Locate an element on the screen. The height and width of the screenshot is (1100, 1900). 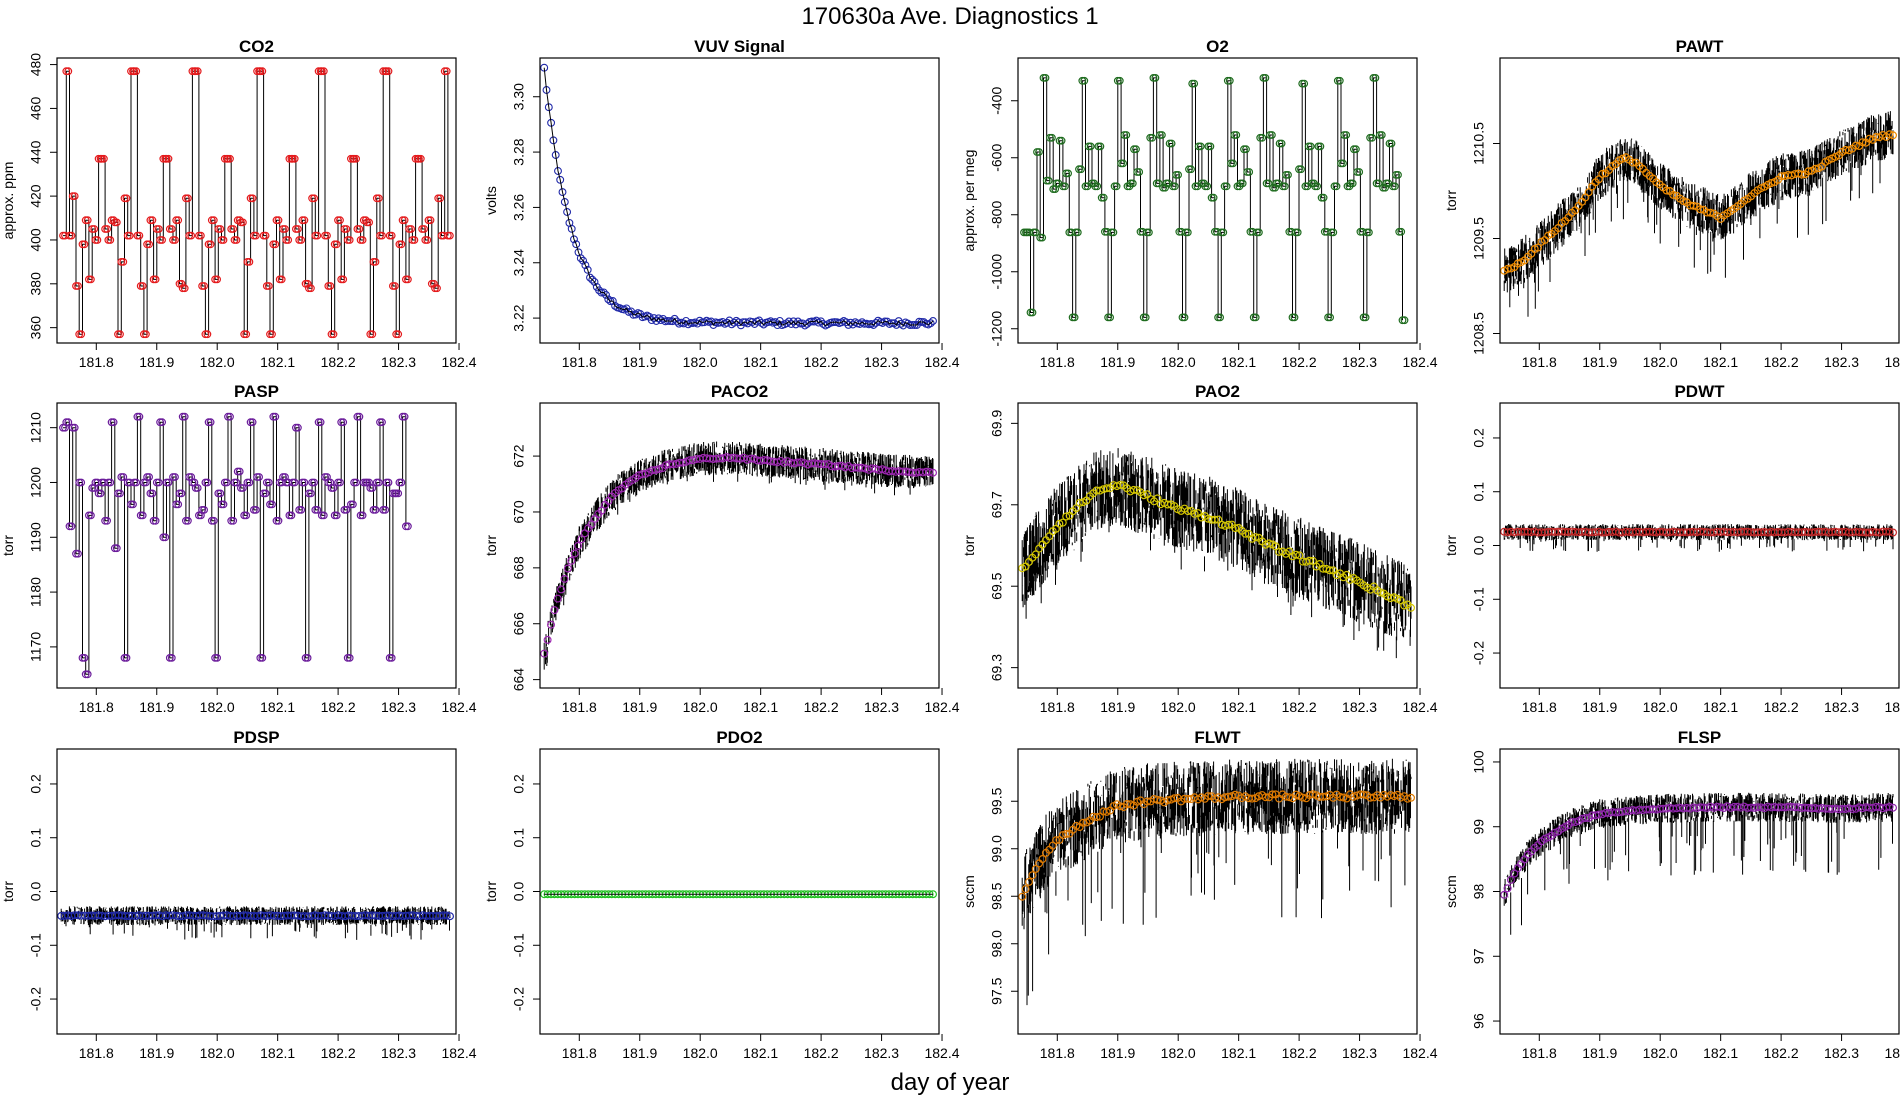
y-tick-label: 672 is located at coordinates (519, 456).